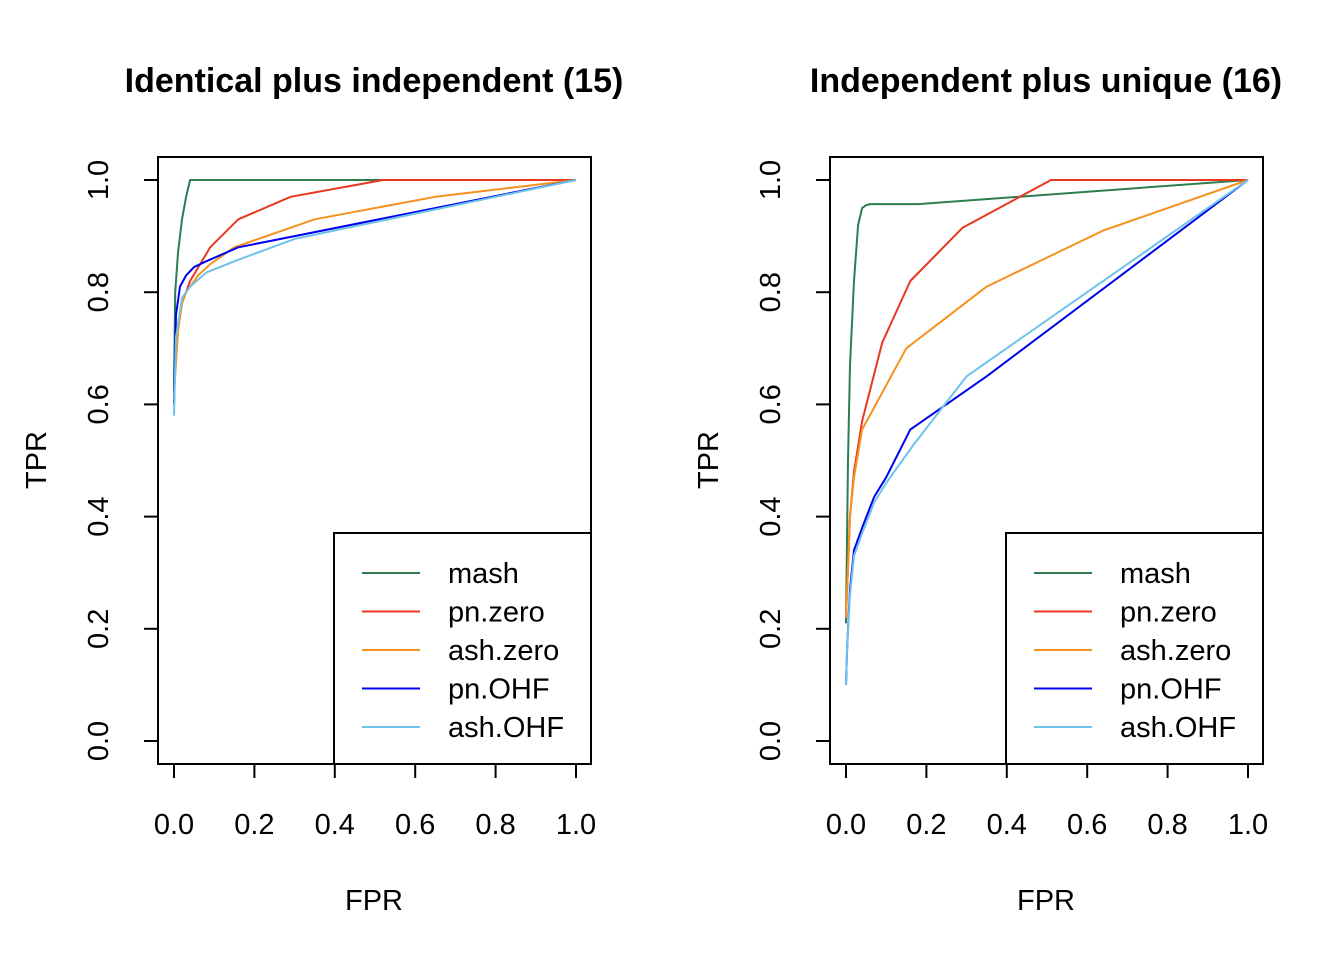 This screenshot has height=960, width=1344. What do you see at coordinates (374, 81) in the screenshot?
I see `chart-title: Identical plus independent (15)` at bounding box center [374, 81].